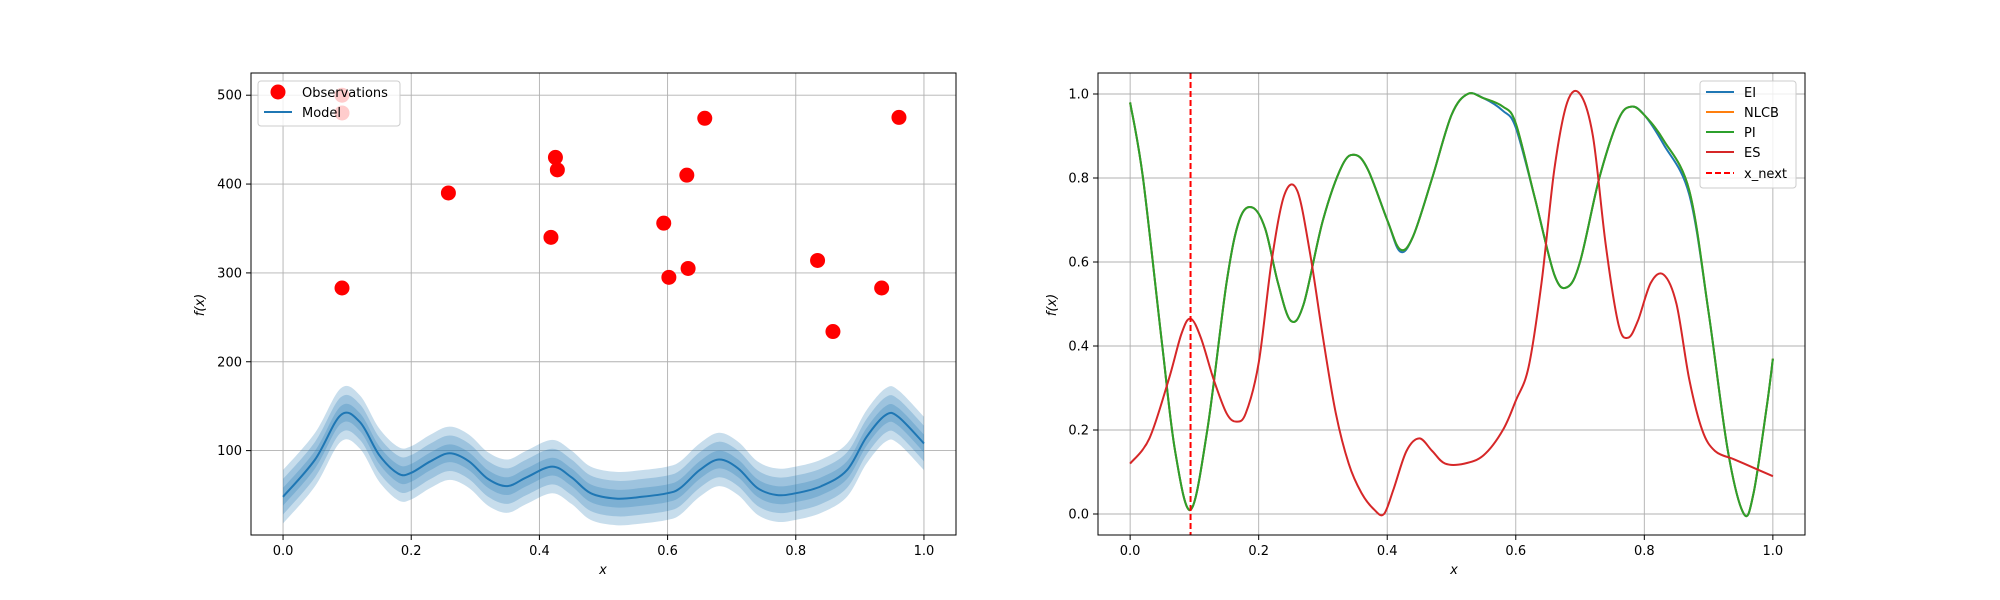  Describe the element at coordinates (1761, 113) in the screenshot. I see `right-legend-nlcb-label: NLCB` at that location.